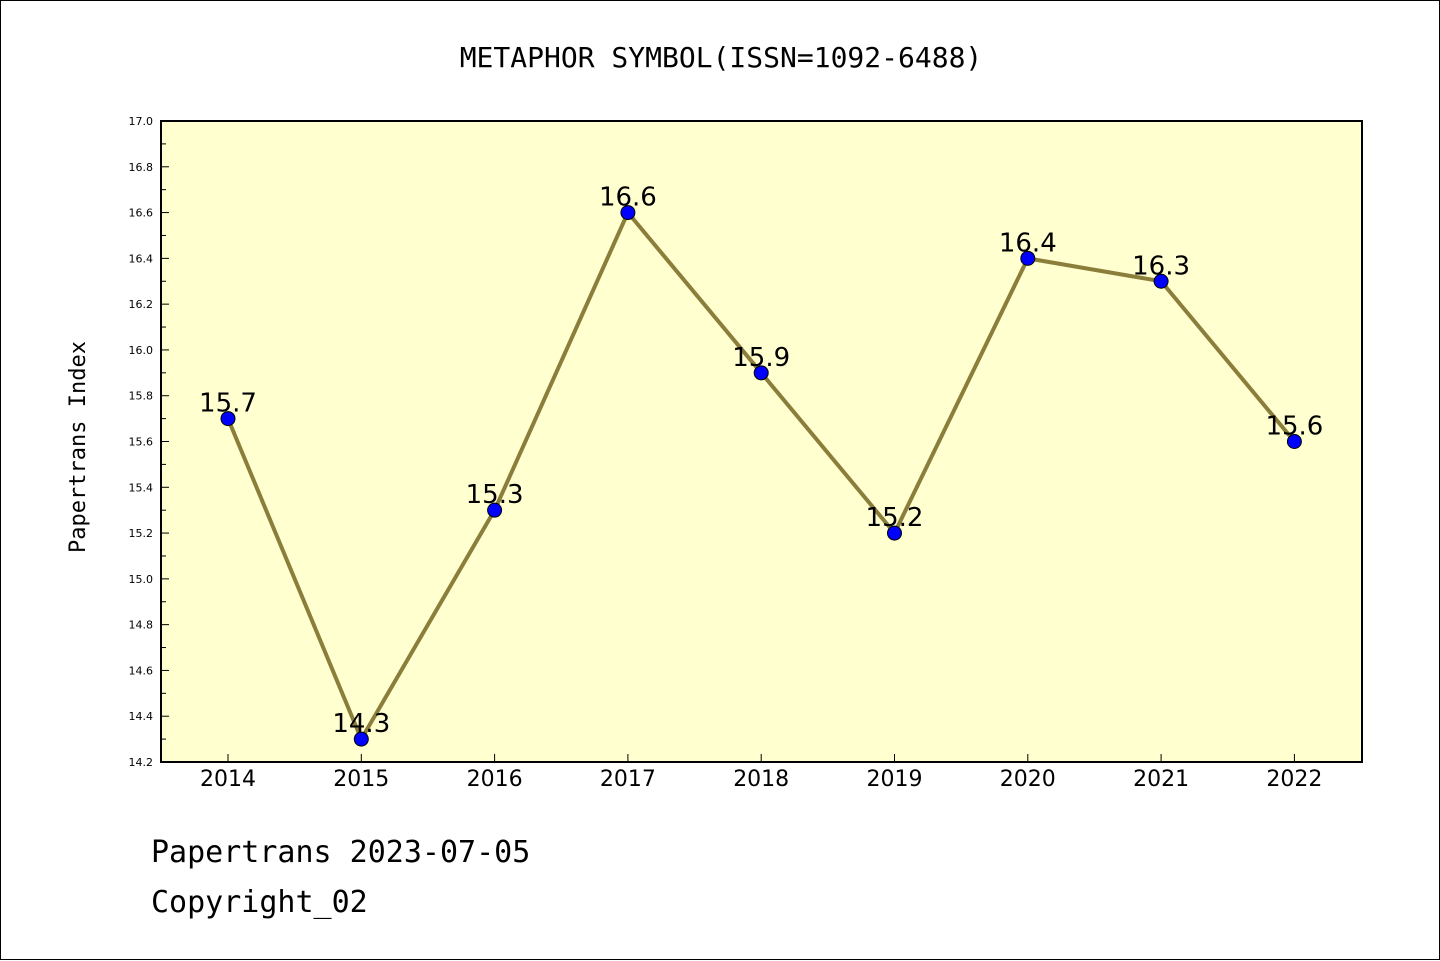 This screenshot has height=961, width=1440. Describe the element at coordinates (228, 779) in the screenshot. I see `x-tick-label: 2014` at that location.